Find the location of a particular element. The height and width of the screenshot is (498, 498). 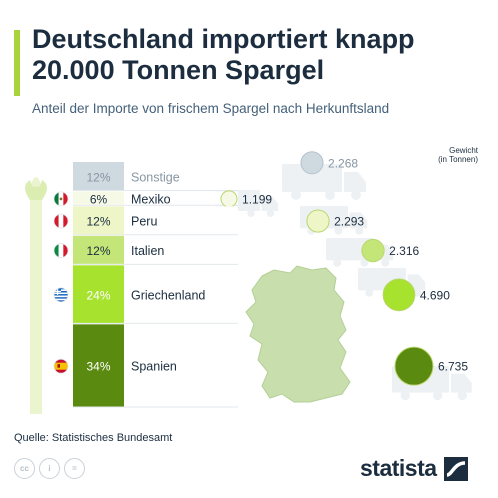

spain-flag is located at coordinates (61, 366).